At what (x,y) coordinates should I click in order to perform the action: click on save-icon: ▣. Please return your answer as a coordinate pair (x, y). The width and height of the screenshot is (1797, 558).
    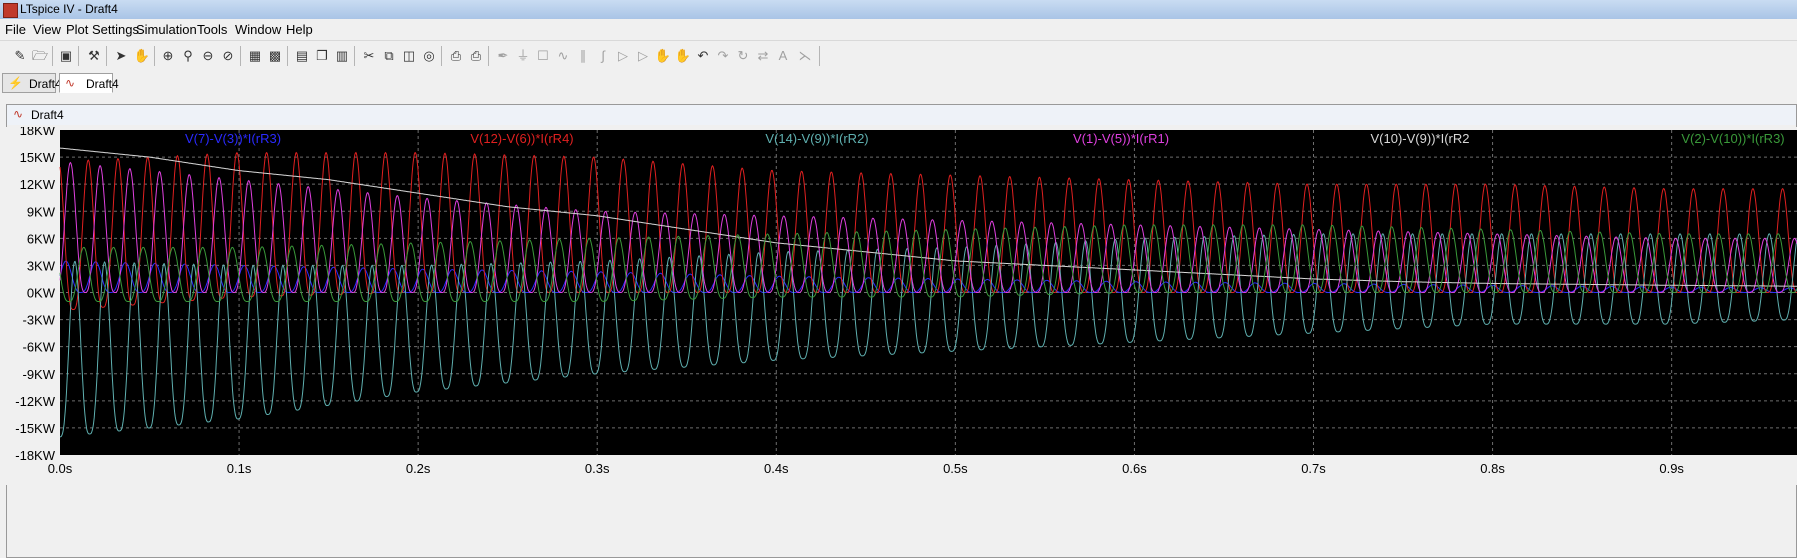
    Looking at the image, I should click on (66, 55).